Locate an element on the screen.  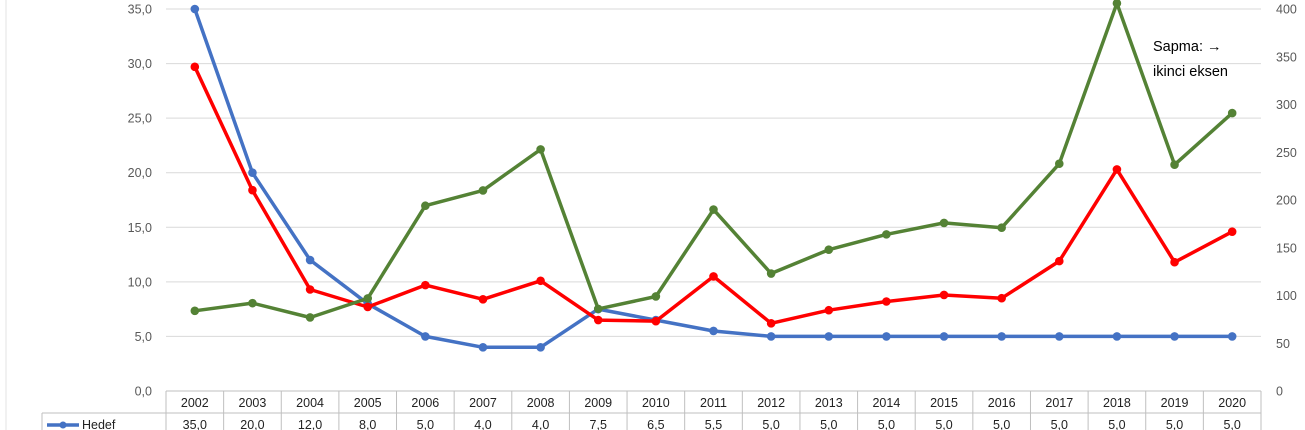
y-left-tick-label: 30,0 is located at coordinates (140, 64).